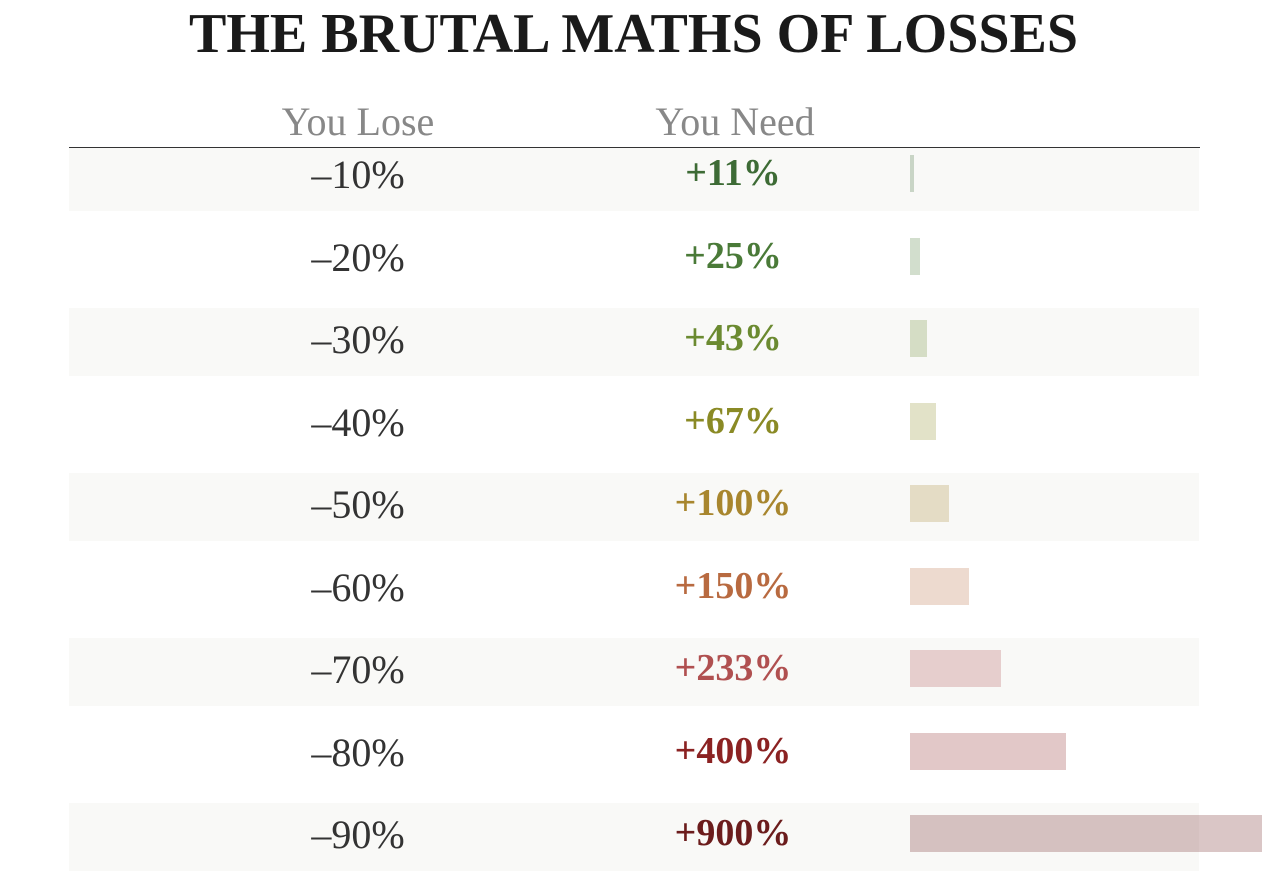 The height and width of the screenshot is (889, 1267). I want to click on loss-value: –20%, so click(358, 257).